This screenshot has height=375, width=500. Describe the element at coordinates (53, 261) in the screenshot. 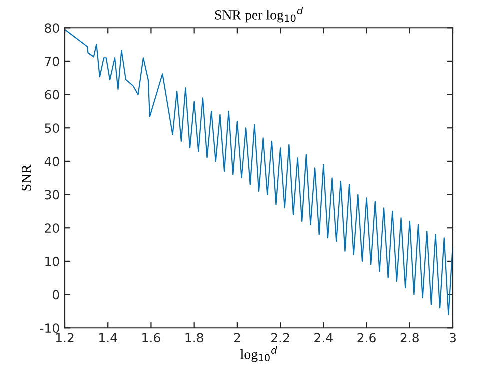

I see `y-tick-label: 10` at that location.